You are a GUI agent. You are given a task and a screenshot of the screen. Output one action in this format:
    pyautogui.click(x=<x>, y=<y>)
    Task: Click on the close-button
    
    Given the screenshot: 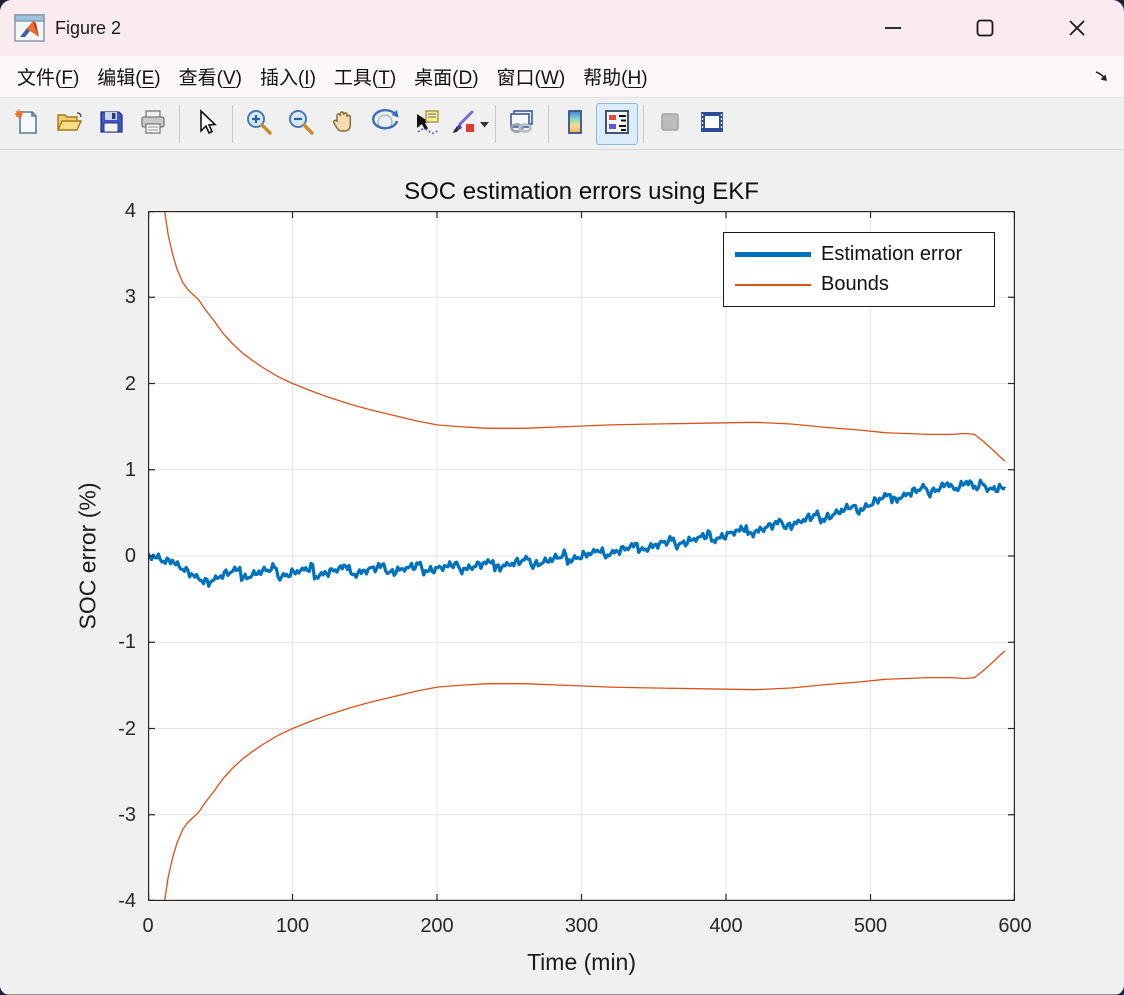 What is the action you would take?
    pyautogui.click(x=1077, y=28)
    